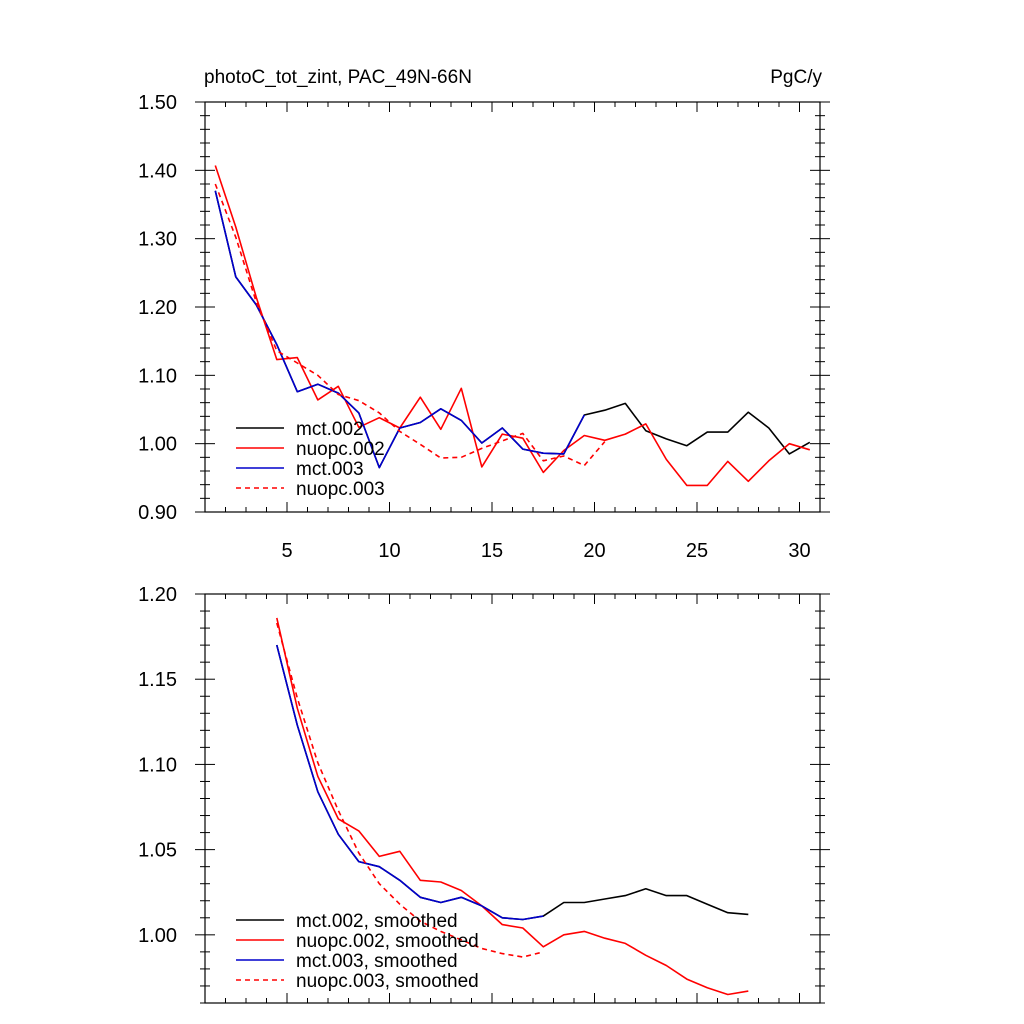  I want to click on legend-label: nuopc.003, smoothed, so click(387, 981).